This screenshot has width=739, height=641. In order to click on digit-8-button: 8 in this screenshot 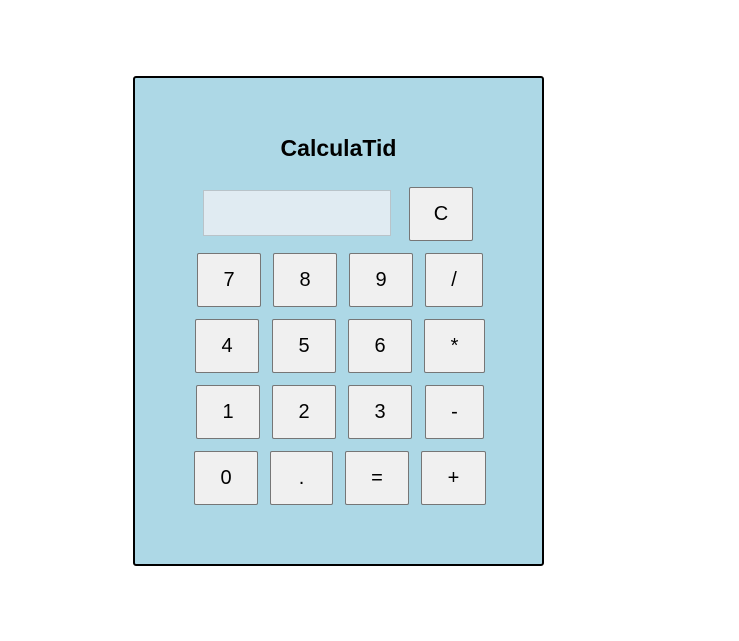, I will do `click(305, 280)`.